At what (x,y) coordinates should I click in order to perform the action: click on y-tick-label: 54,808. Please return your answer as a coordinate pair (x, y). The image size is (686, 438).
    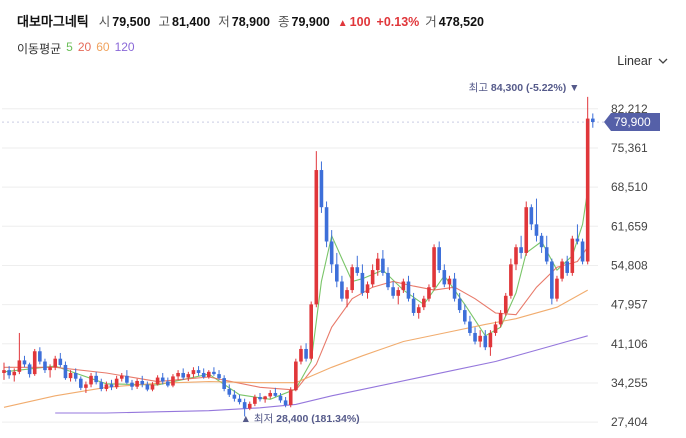
    Looking at the image, I should click on (629, 265).